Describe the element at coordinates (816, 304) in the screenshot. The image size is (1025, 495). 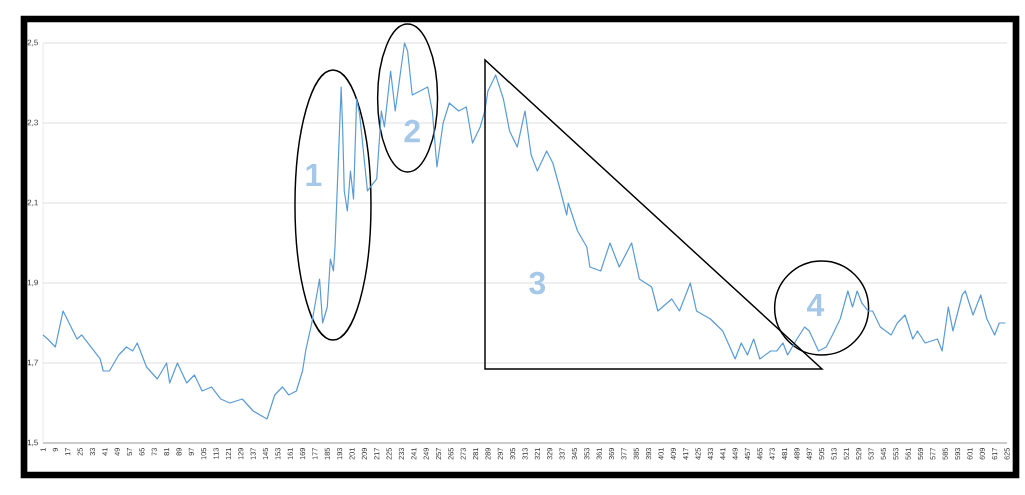
I see `annotation: 4` at that location.